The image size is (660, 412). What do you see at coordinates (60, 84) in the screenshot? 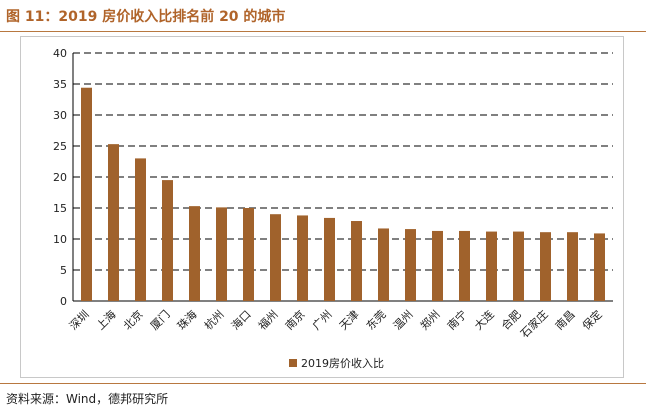
I see `y-tick-label: 35` at bounding box center [60, 84].